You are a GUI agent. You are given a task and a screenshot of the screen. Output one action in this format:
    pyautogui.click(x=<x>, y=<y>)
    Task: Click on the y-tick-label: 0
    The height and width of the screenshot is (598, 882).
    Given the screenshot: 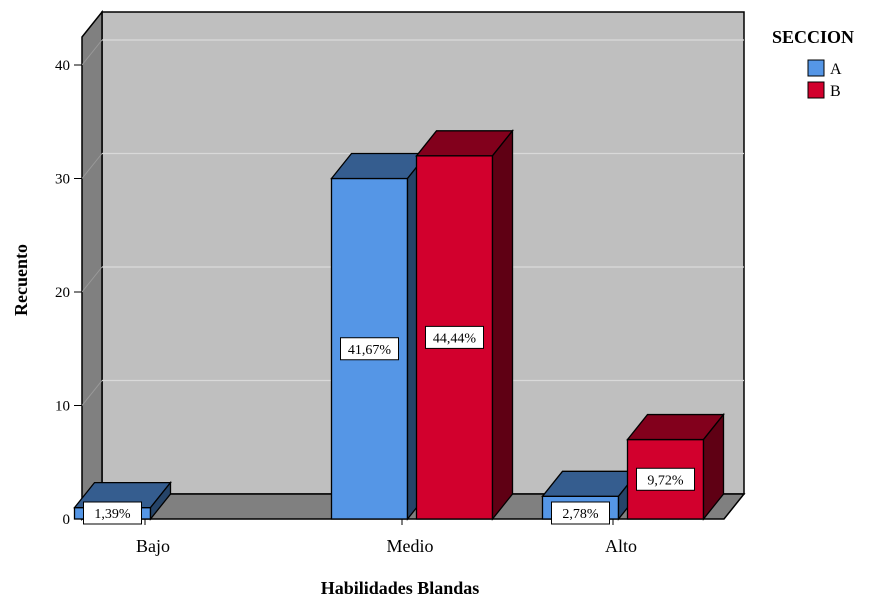 What is the action you would take?
    pyautogui.click(x=67, y=520)
    